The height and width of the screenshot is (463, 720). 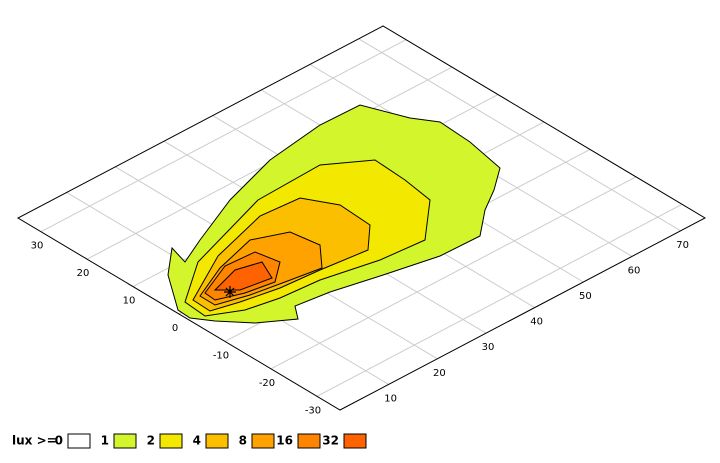 I want to click on y-tick-label: -10, so click(x=221, y=355).